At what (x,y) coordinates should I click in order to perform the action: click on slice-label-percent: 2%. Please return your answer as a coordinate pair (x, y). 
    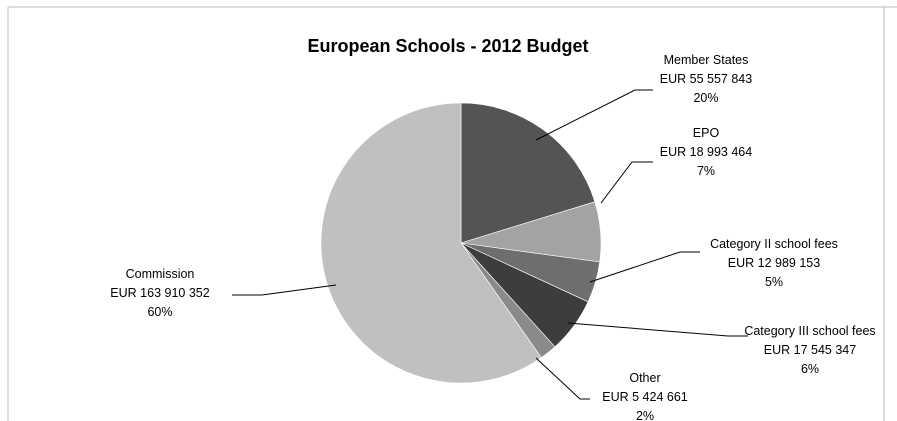
    Looking at the image, I should click on (645, 415).